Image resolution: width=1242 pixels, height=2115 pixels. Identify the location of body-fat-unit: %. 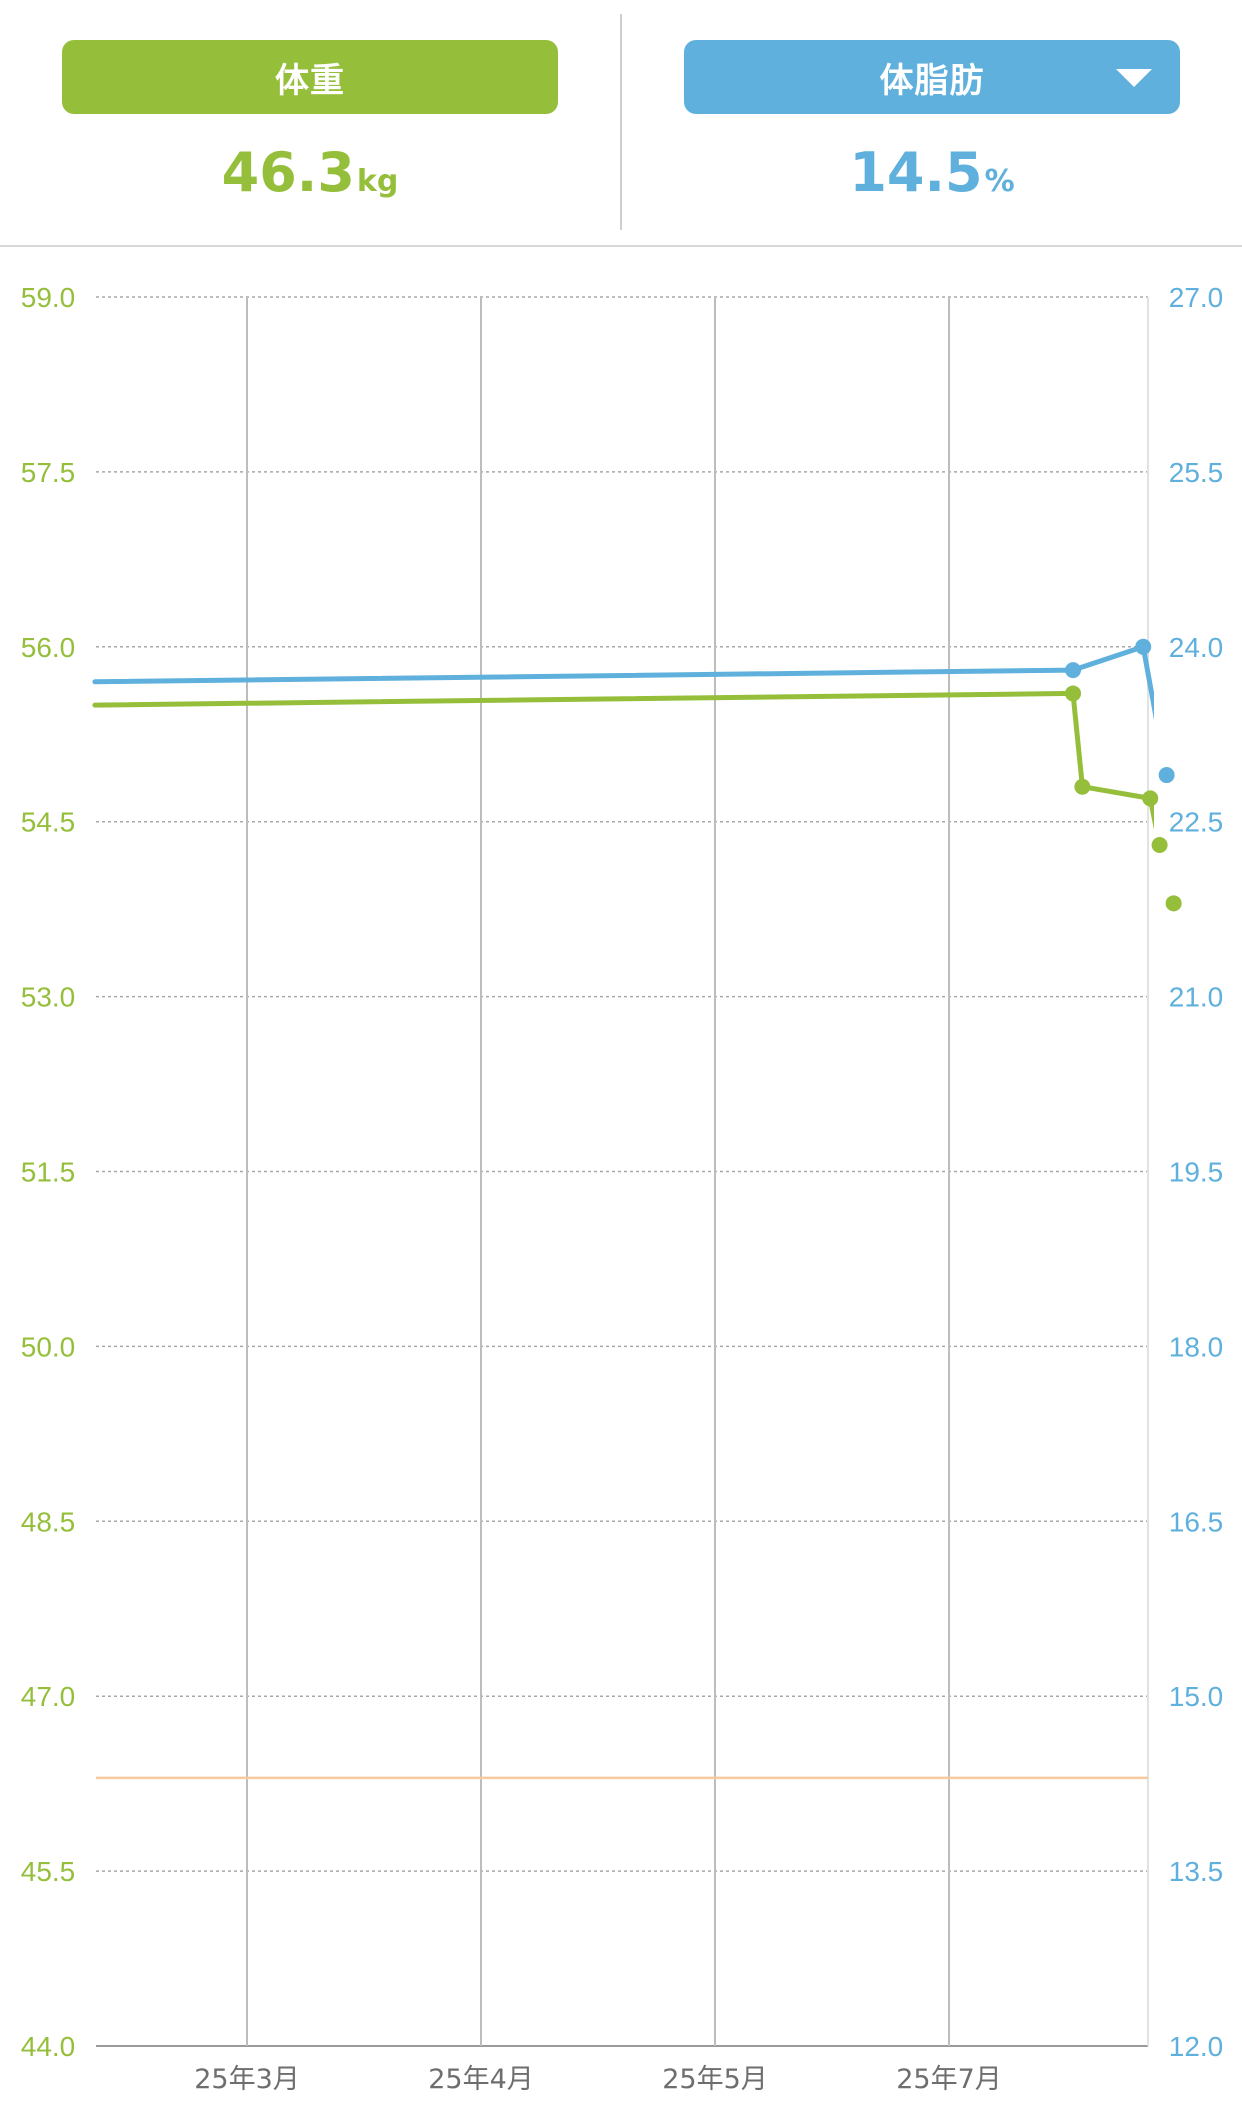
(999, 181).